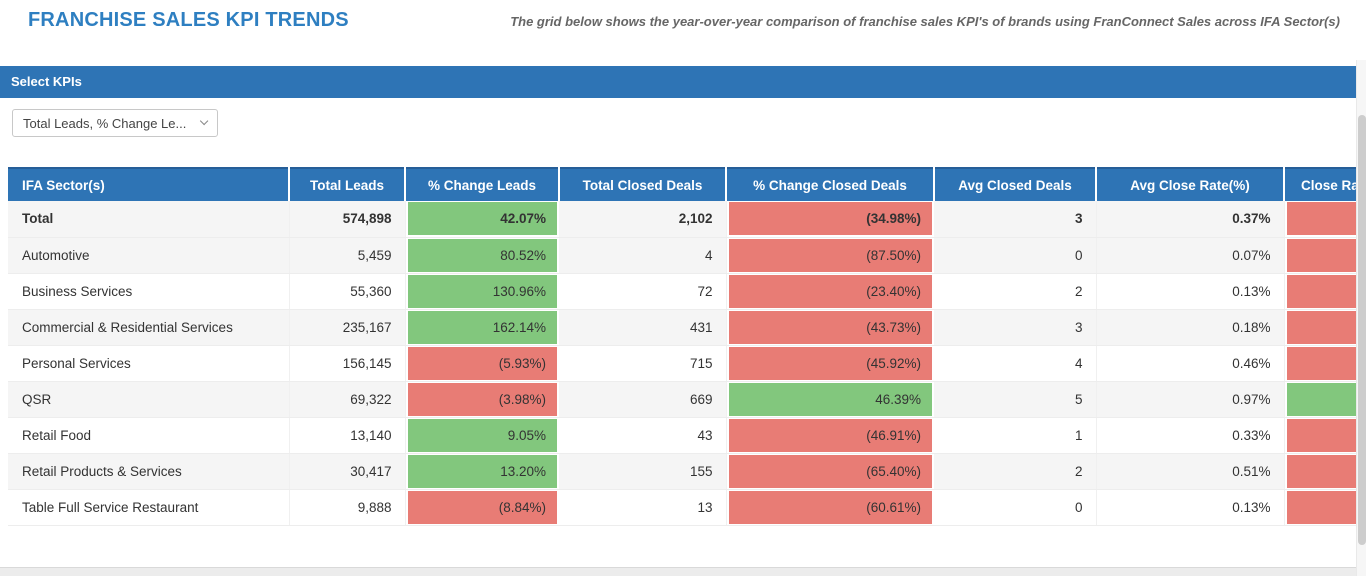 The height and width of the screenshot is (576, 1366). I want to click on trend-value: (23.40%), so click(830, 291).